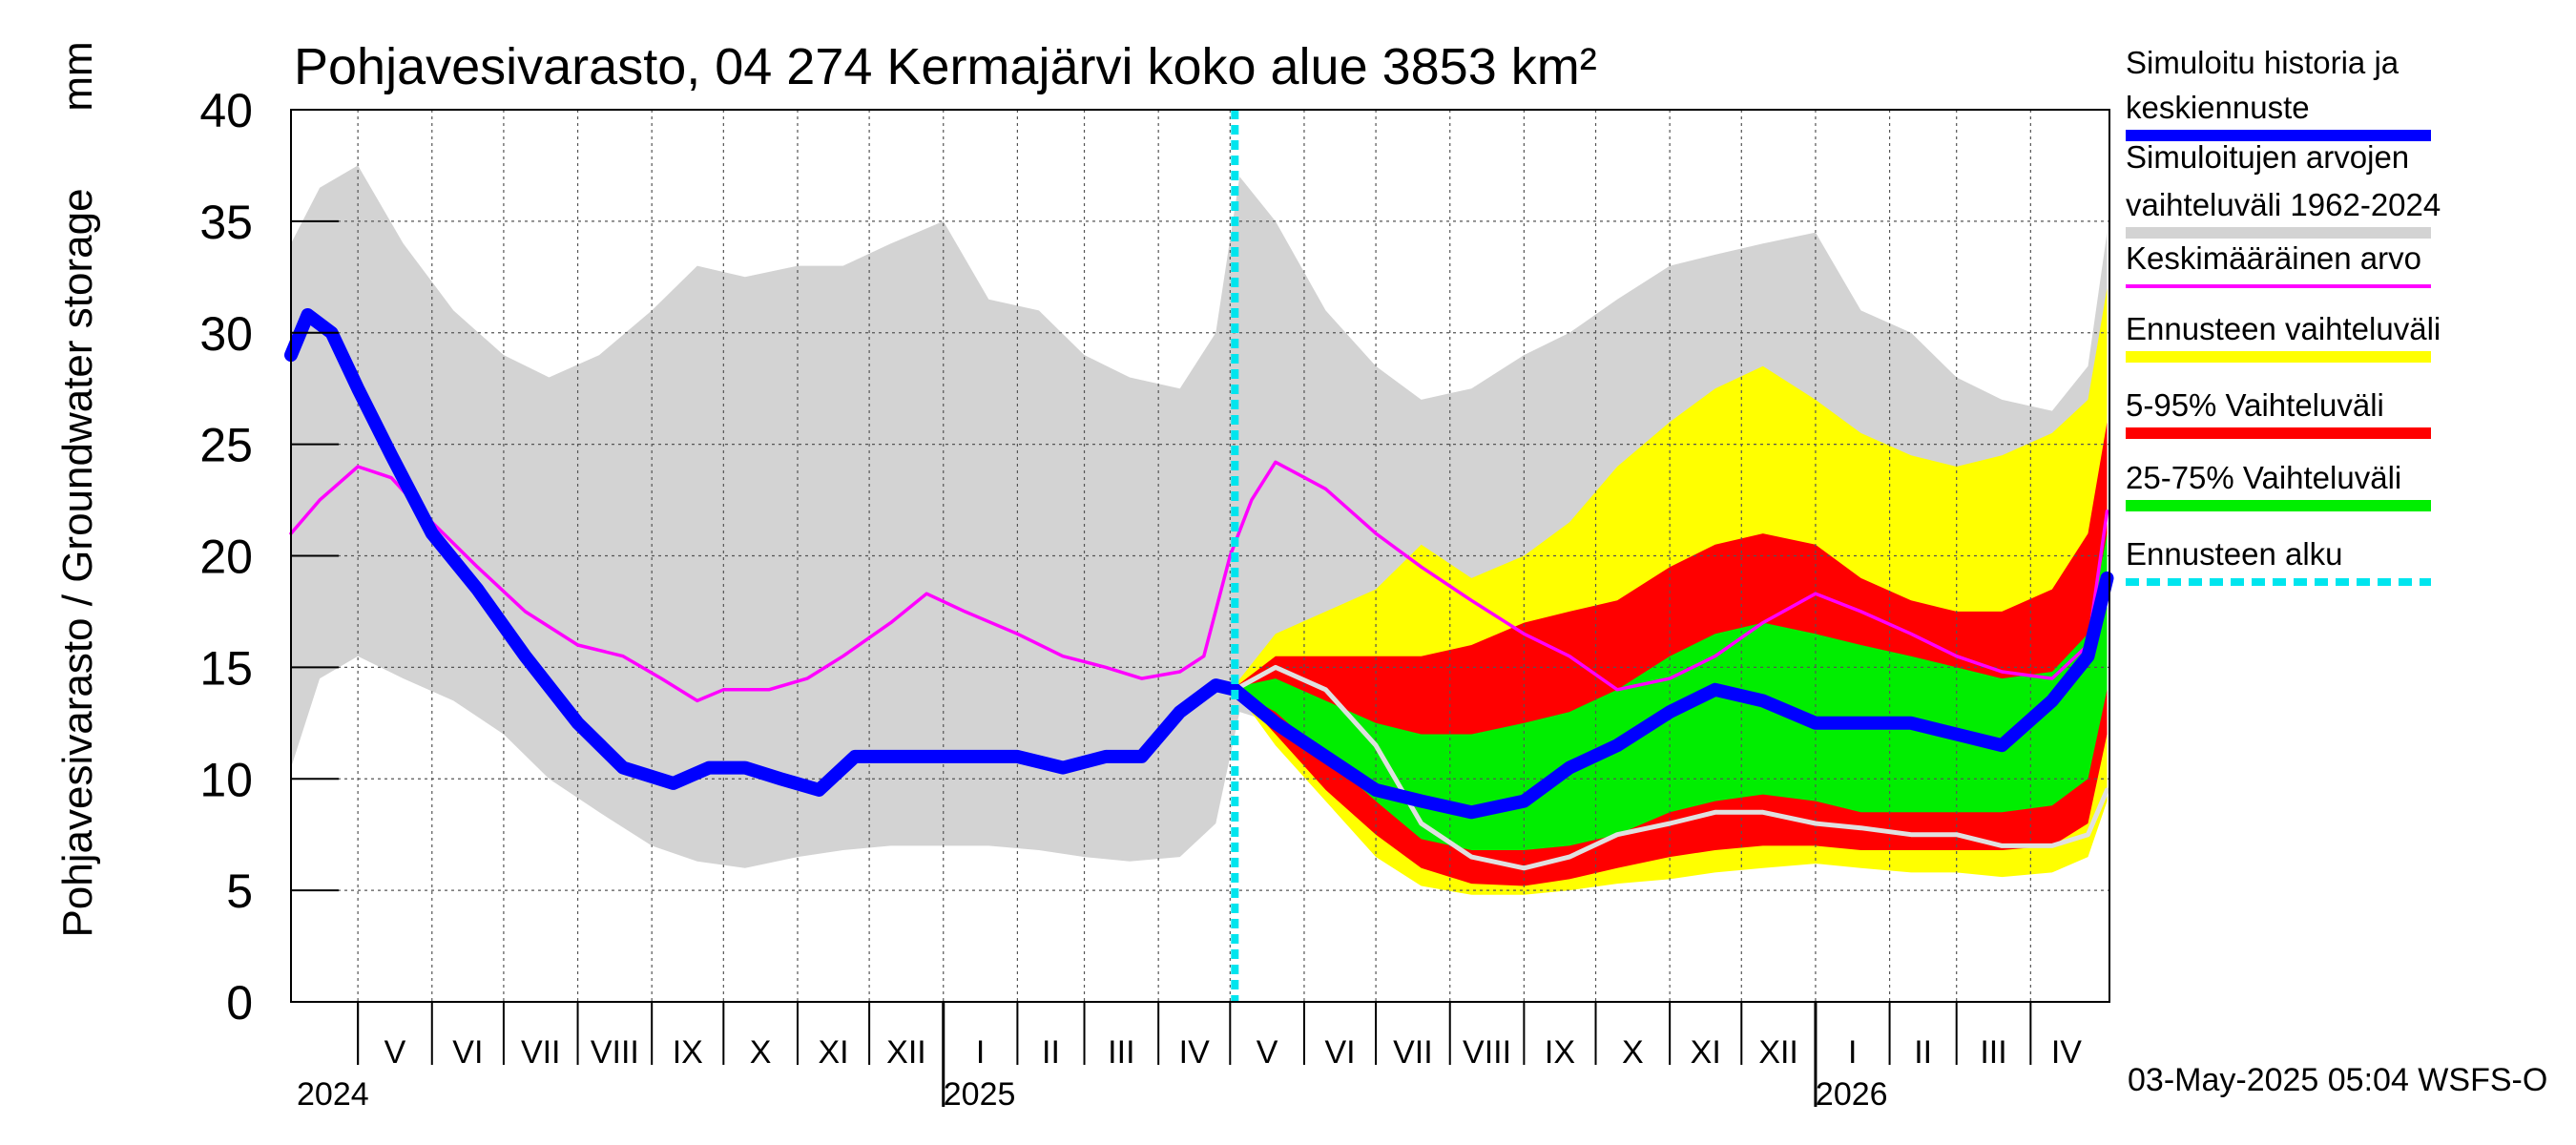 The width and height of the screenshot is (2576, 1145). I want to click on legend-label-simuloitu-historia-ja-keskiennuste-line-0: Simuloitu historia ja, so click(2262, 62).